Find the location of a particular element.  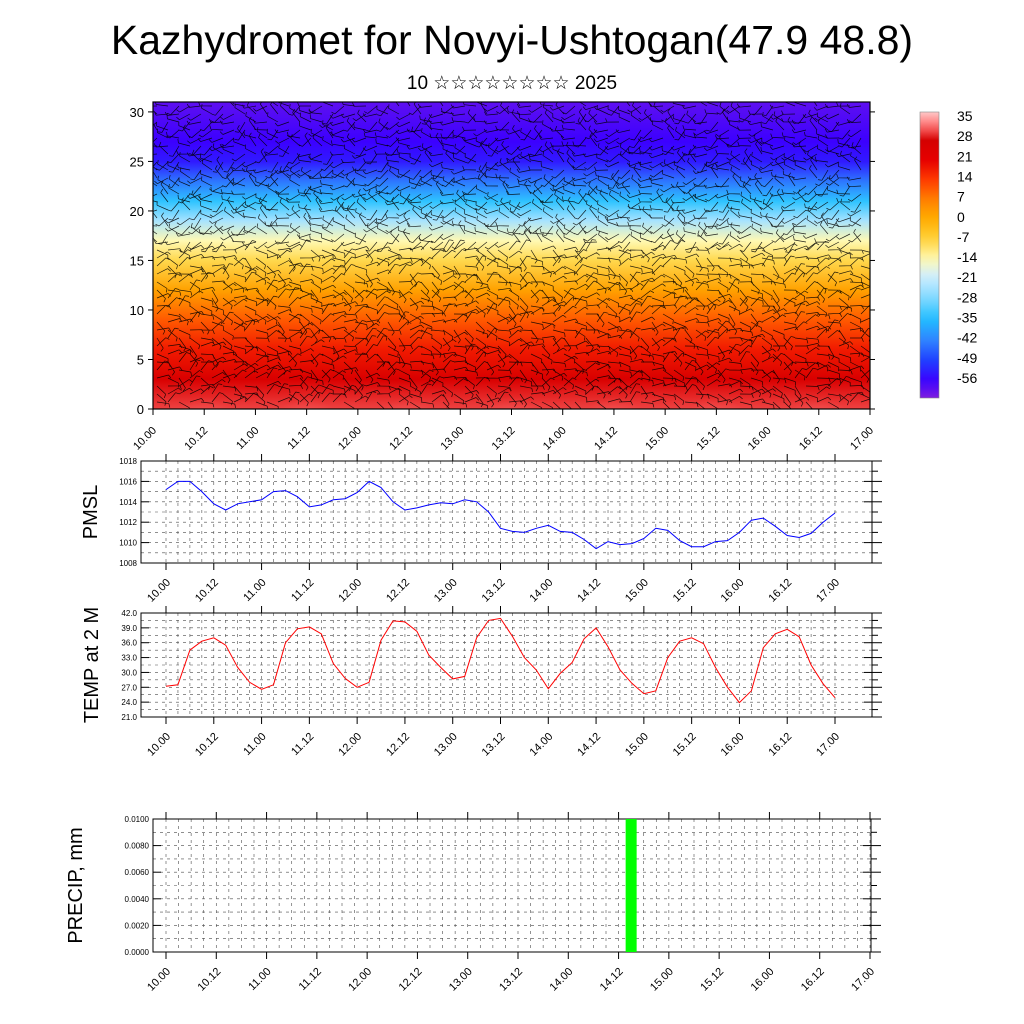

y-tick-label: 42.0 is located at coordinates (129, 613).